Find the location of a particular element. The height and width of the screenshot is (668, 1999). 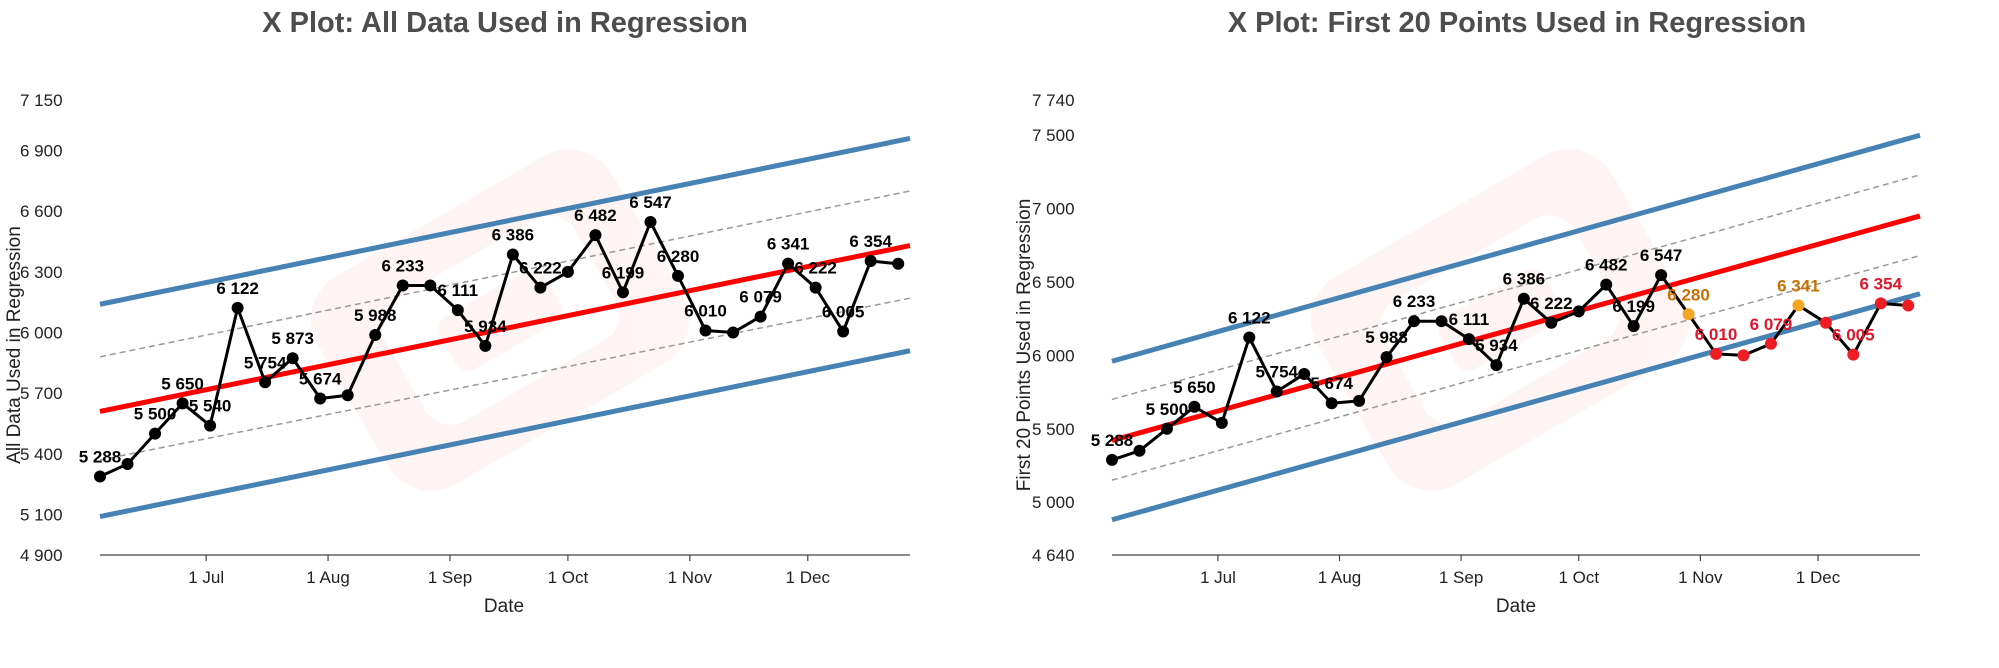

right-chart-x-tick-label: 1 Jul is located at coordinates (1218, 577).